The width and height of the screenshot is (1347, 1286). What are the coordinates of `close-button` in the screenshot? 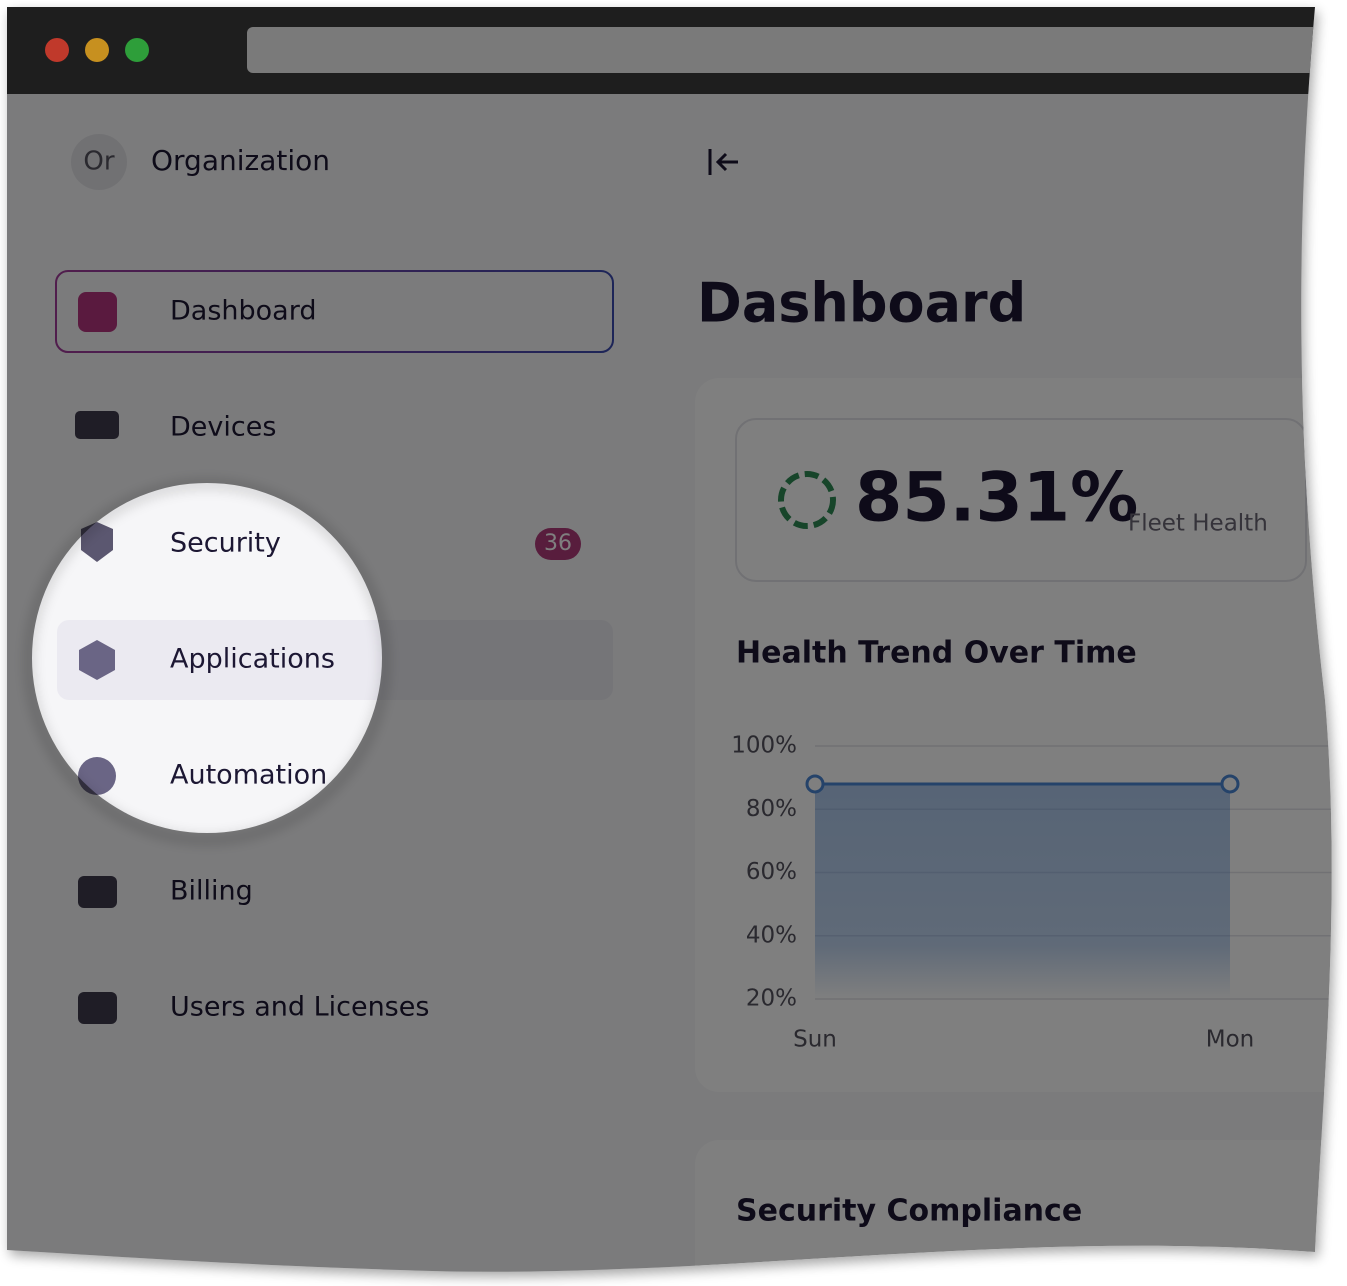 It's located at (57, 50).